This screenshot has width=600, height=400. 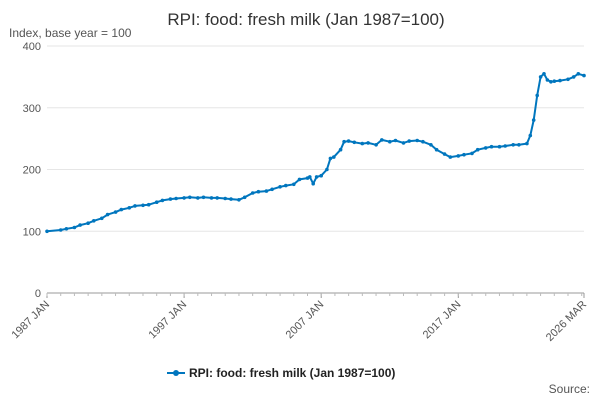 What do you see at coordinates (168, 320) in the screenshot?
I see `x-tick-label: 1997 JAN` at bounding box center [168, 320].